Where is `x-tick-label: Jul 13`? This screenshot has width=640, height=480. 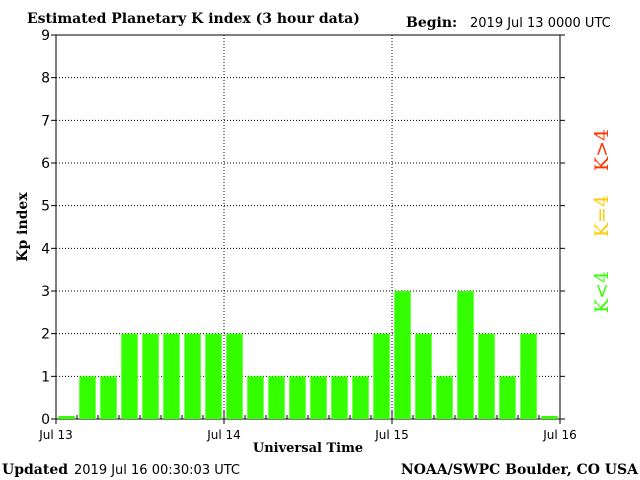 x-tick-label: Jul 13 is located at coordinates (55, 435).